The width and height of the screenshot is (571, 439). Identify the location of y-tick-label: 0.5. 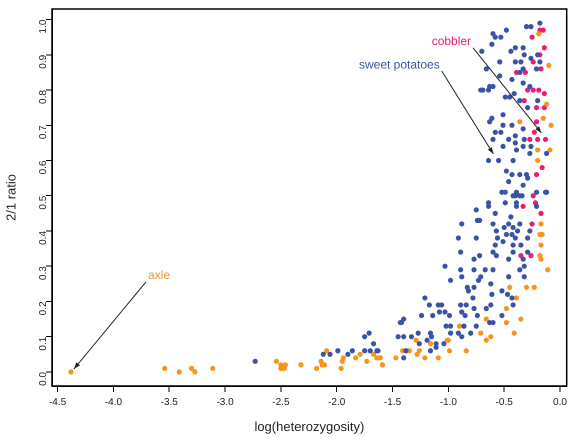
(43, 202).